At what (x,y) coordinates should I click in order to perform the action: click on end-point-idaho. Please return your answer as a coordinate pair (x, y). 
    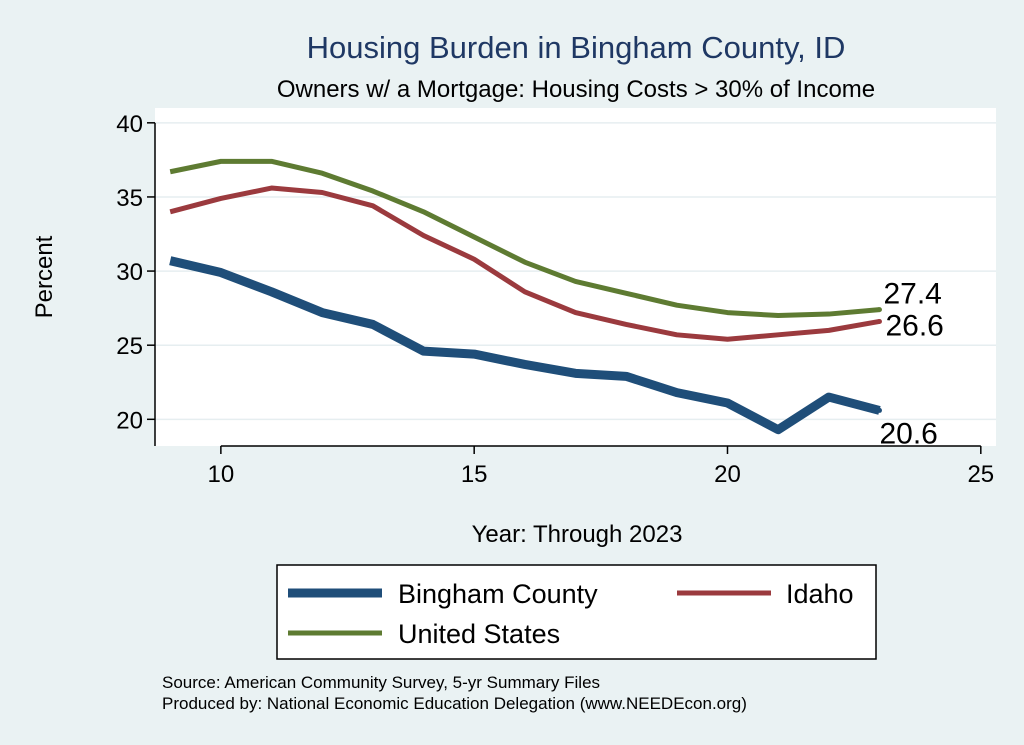
    Looking at the image, I should click on (879, 321).